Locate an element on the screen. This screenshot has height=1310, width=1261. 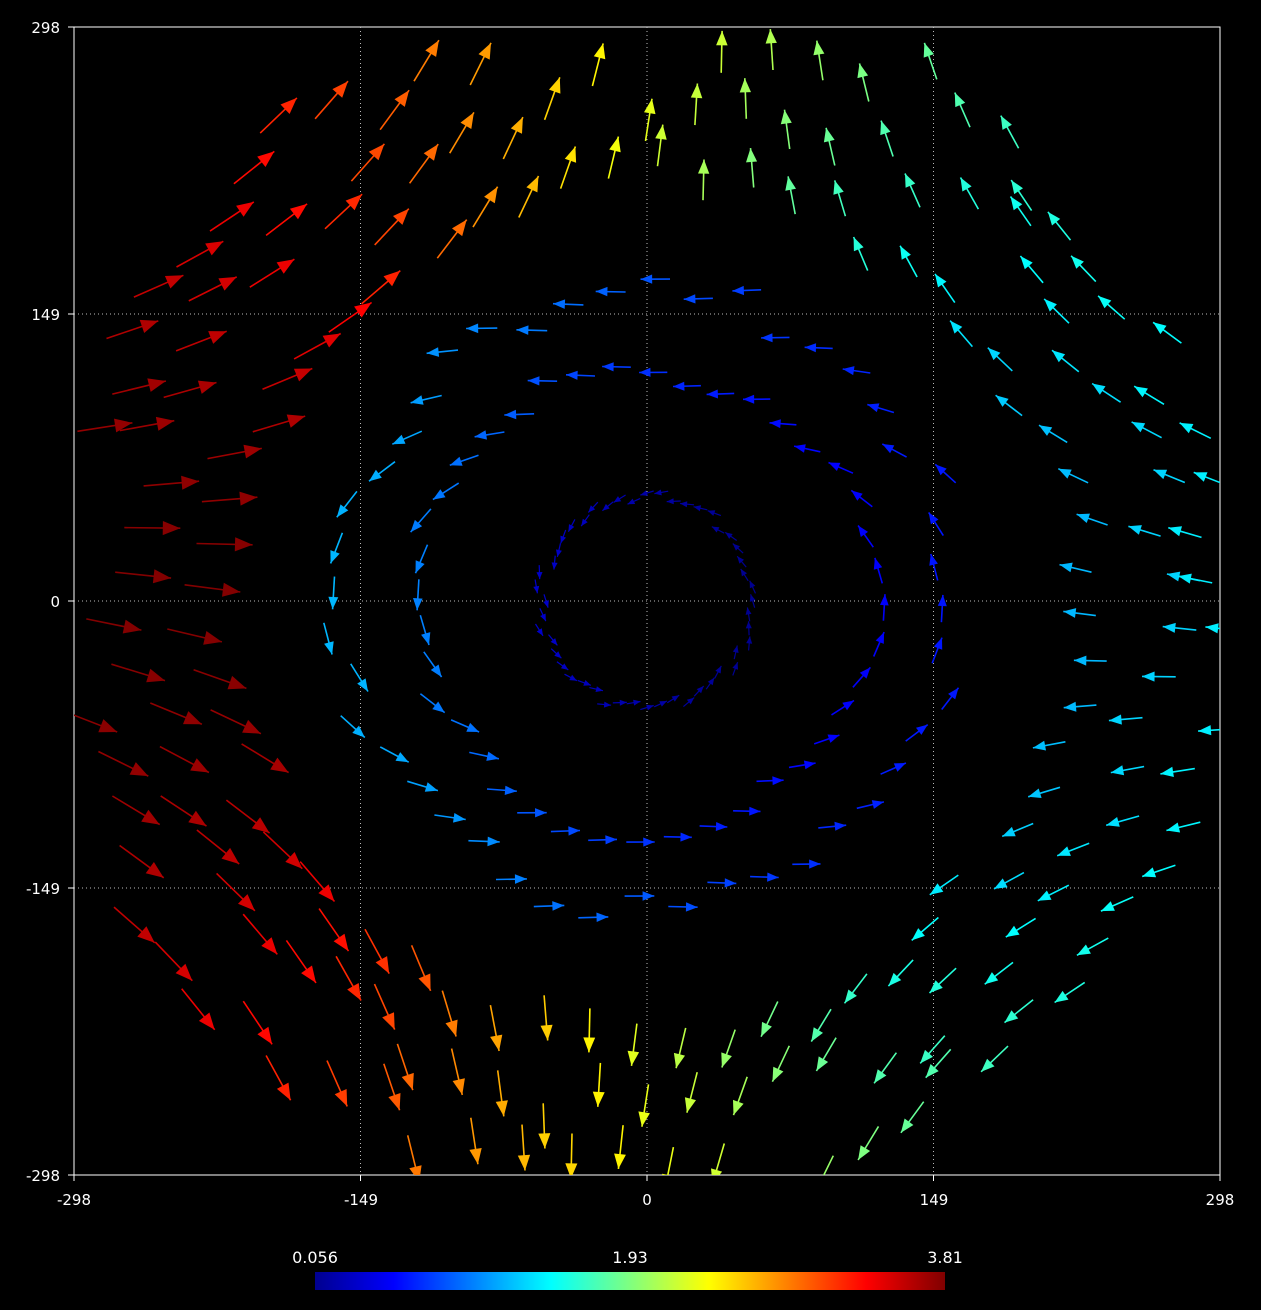
y-tick-label: 0 is located at coordinates (55, 602).